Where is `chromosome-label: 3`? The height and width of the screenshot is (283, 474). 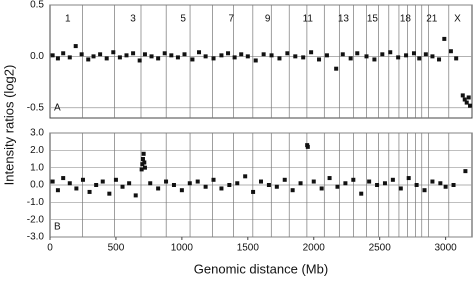
chromosome-label: 3 is located at coordinates (133, 19).